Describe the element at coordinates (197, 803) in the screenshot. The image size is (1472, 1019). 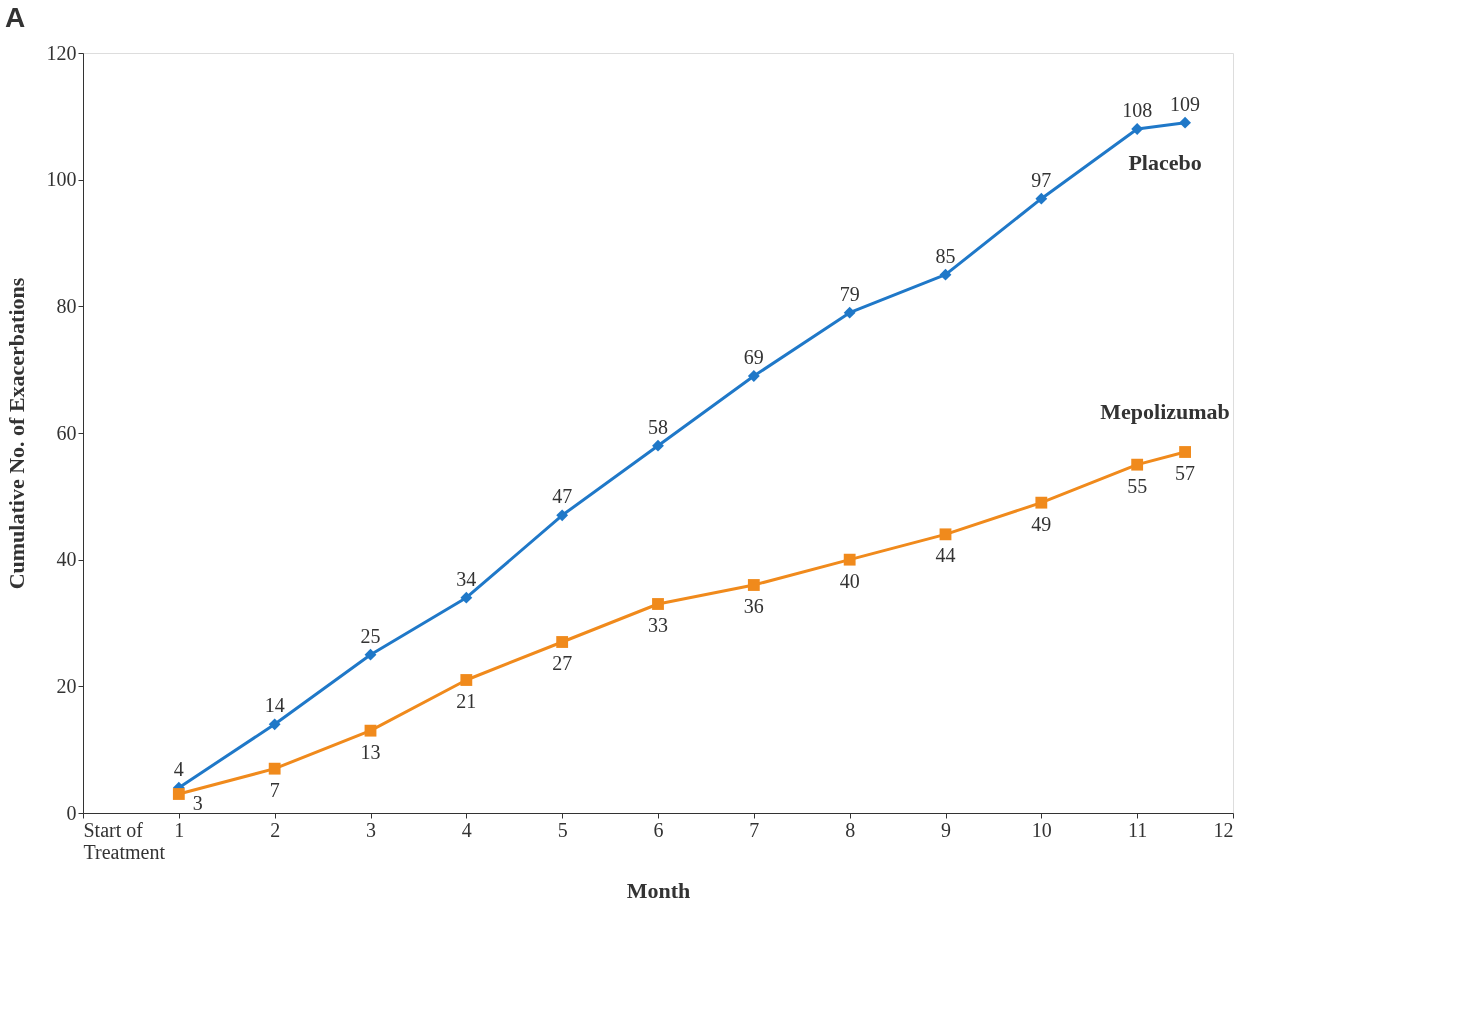
I see `data-label: 3` at that location.